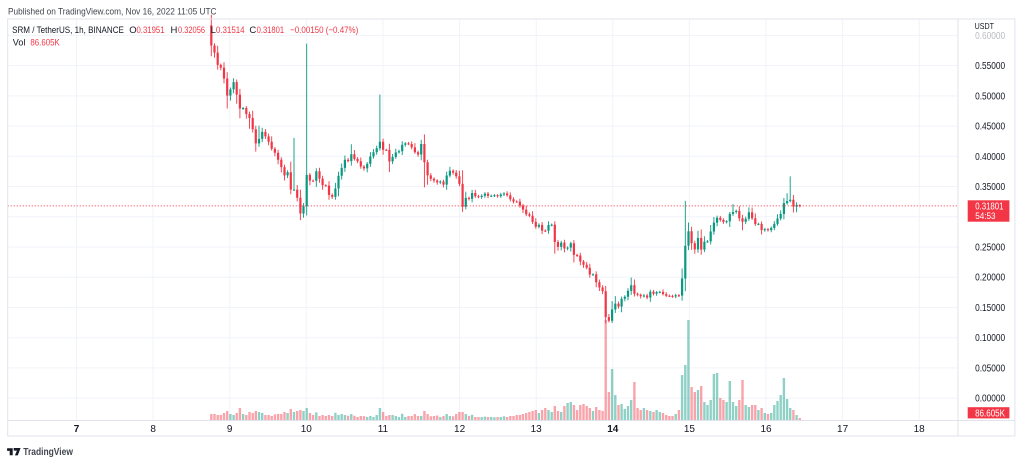 Image resolution: width=1024 pixels, height=464 pixels. Describe the element at coordinates (990, 338) in the screenshot. I see `svg-text: 0.10000` at that location.